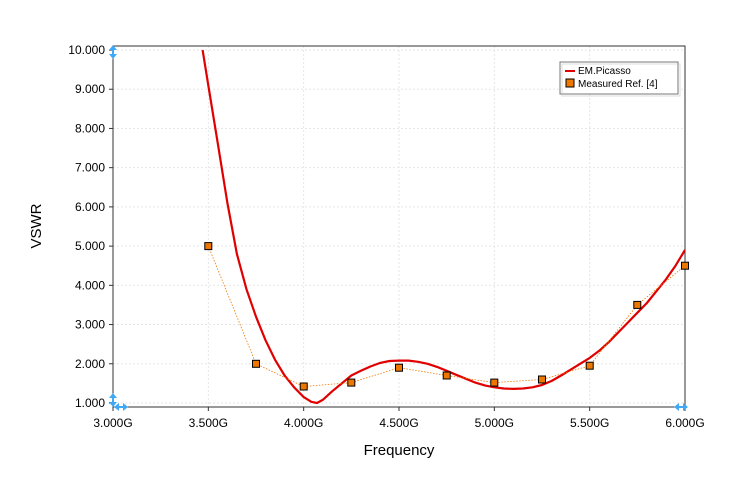 Image resolution: width=744 pixels, height=487 pixels. I want to click on y-tick-label: 5.000, so click(90, 246).